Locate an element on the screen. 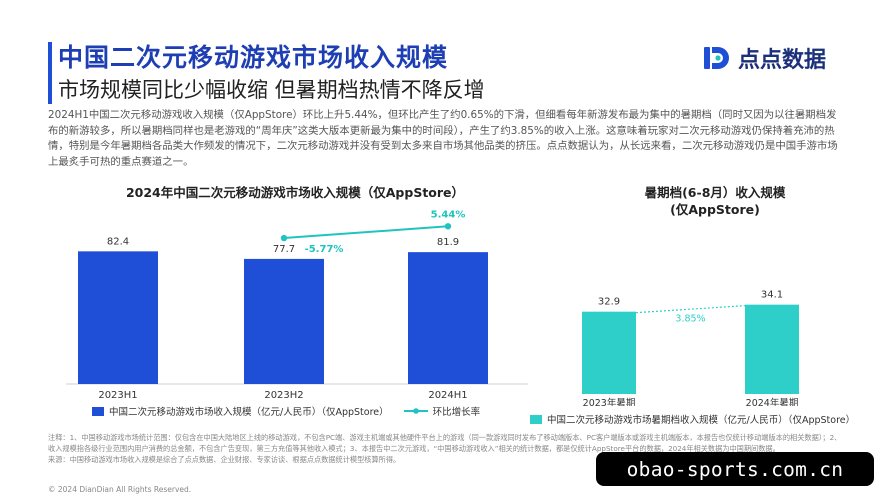 The image size is (889, 500). copyright: © 2024 DianDian All Rights Reserved. is located at coordinates (120, 489).